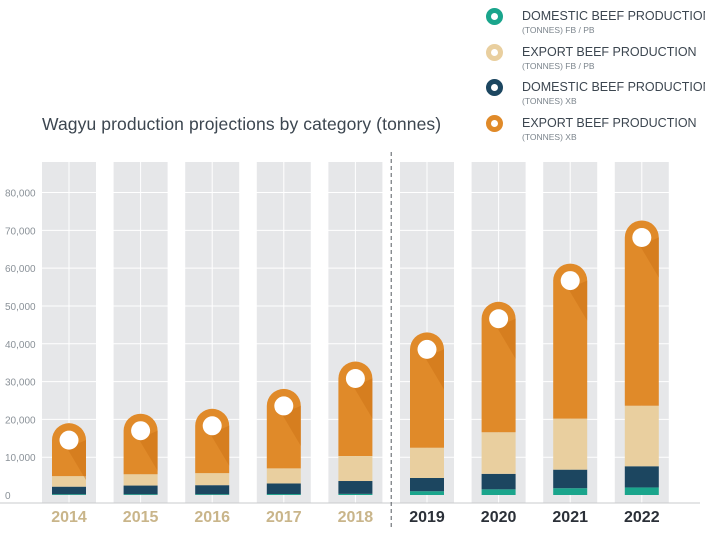 The width and height of the screenshot is (705, 535). Describe the element at coordinates (427, 517) in the screenshot. I see `x-tick-label: 2019` at that location.